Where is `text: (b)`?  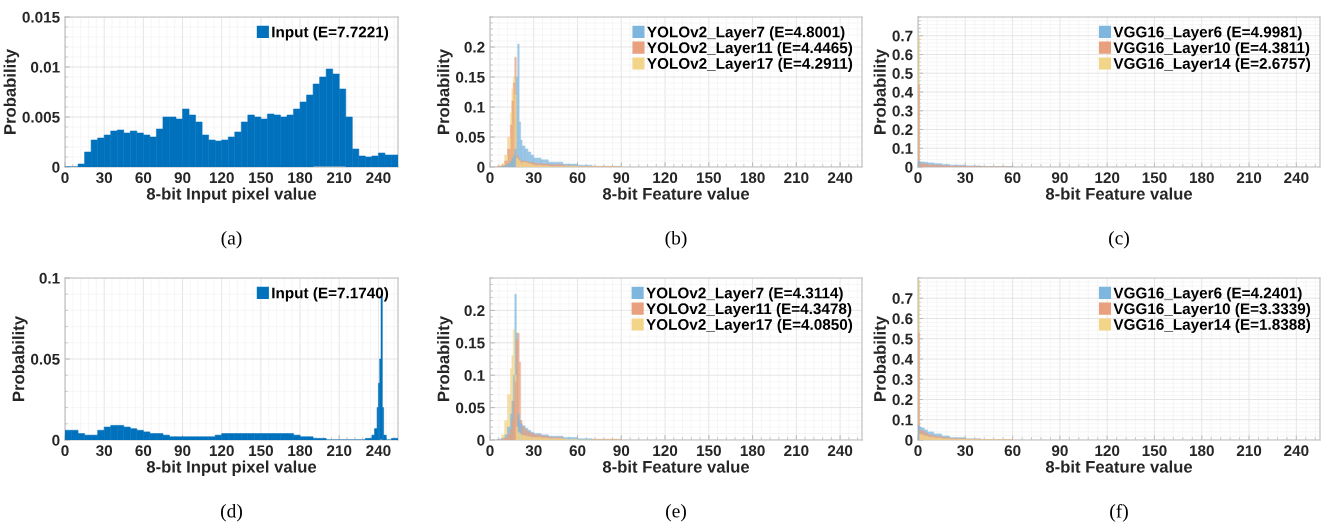
text: (b) is located at coordinates (676, 239).